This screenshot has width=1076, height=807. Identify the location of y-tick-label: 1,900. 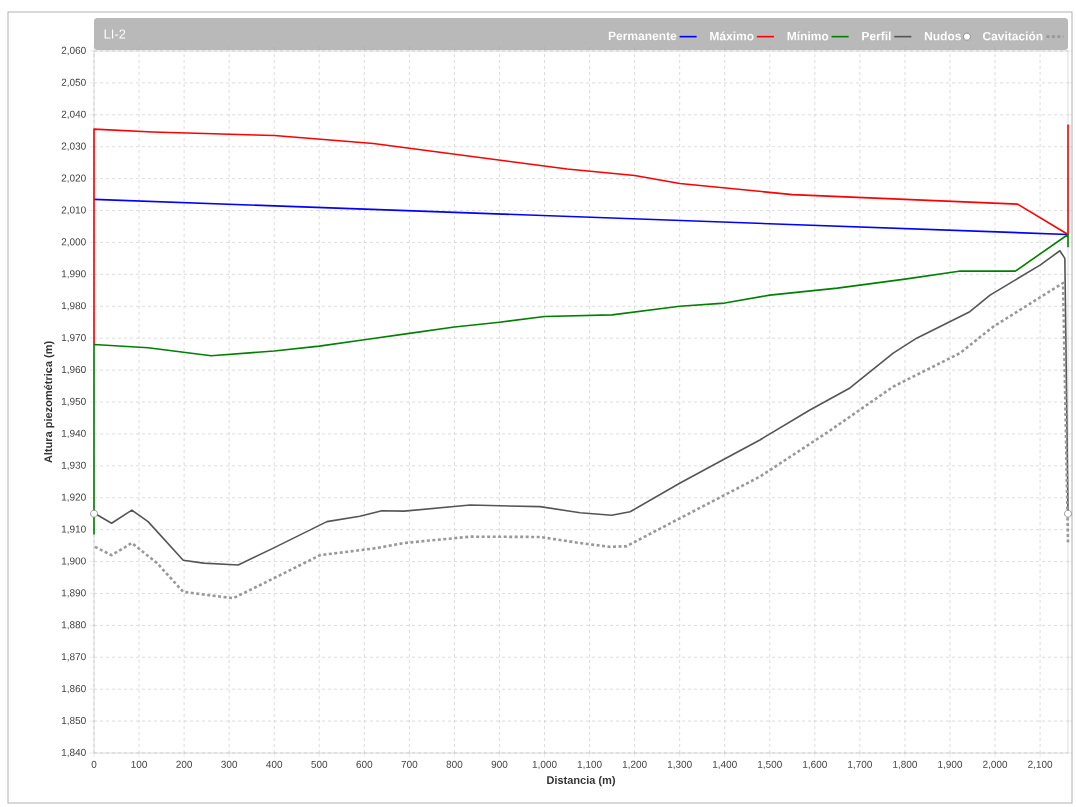
(73, 561).